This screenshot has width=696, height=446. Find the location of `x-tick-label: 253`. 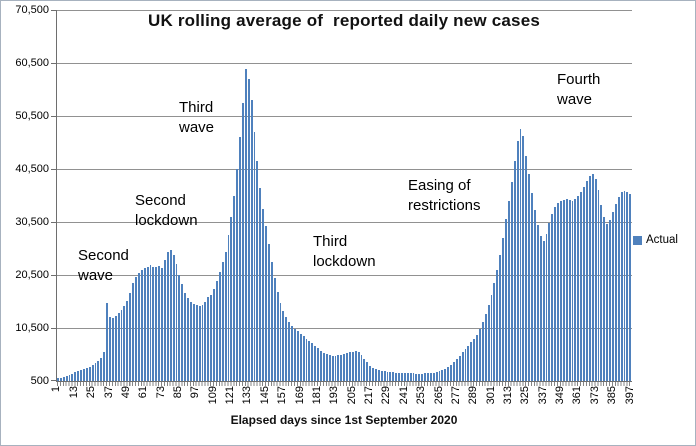

x-tick-label: 253 is located at coordinates (421, 395).